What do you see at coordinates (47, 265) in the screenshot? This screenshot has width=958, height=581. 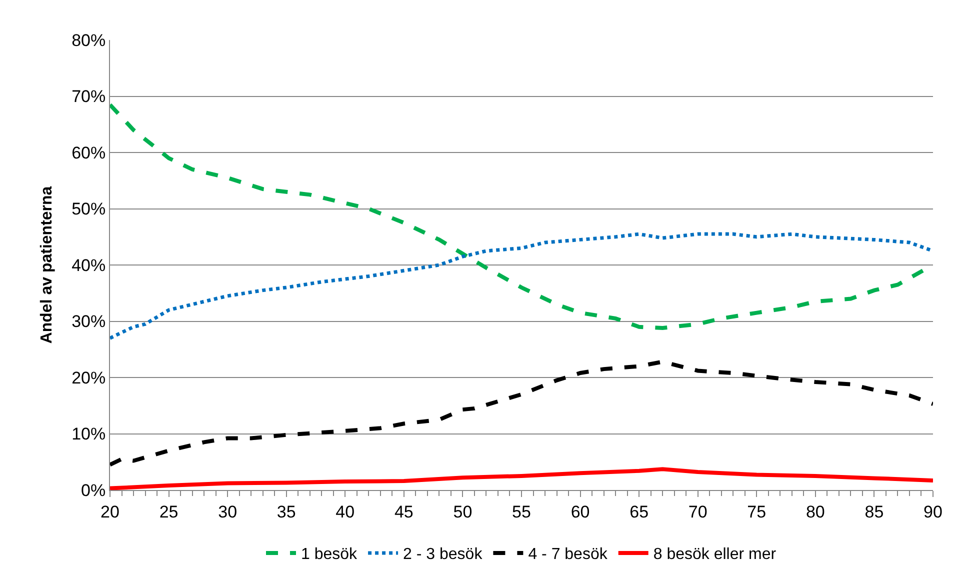 I see `y-axis-title: Andel av patienterna` at bounding box center [47, 265].